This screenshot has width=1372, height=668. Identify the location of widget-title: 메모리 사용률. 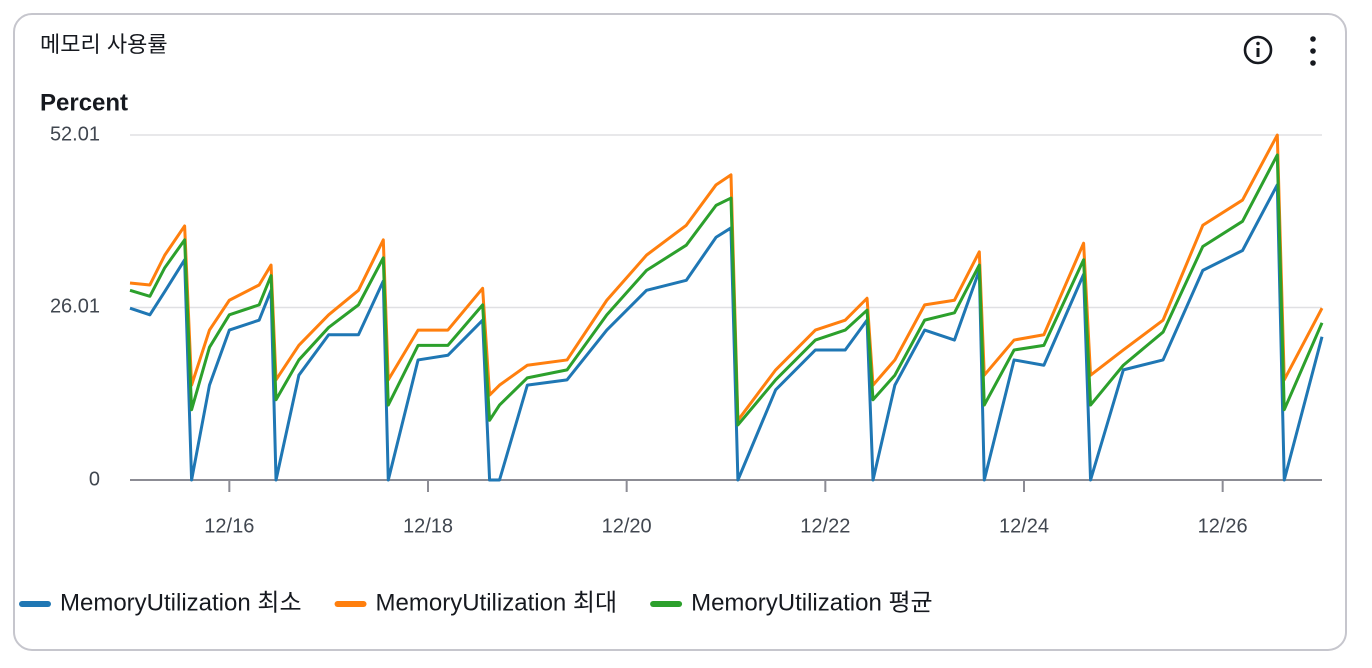
(104, 44).